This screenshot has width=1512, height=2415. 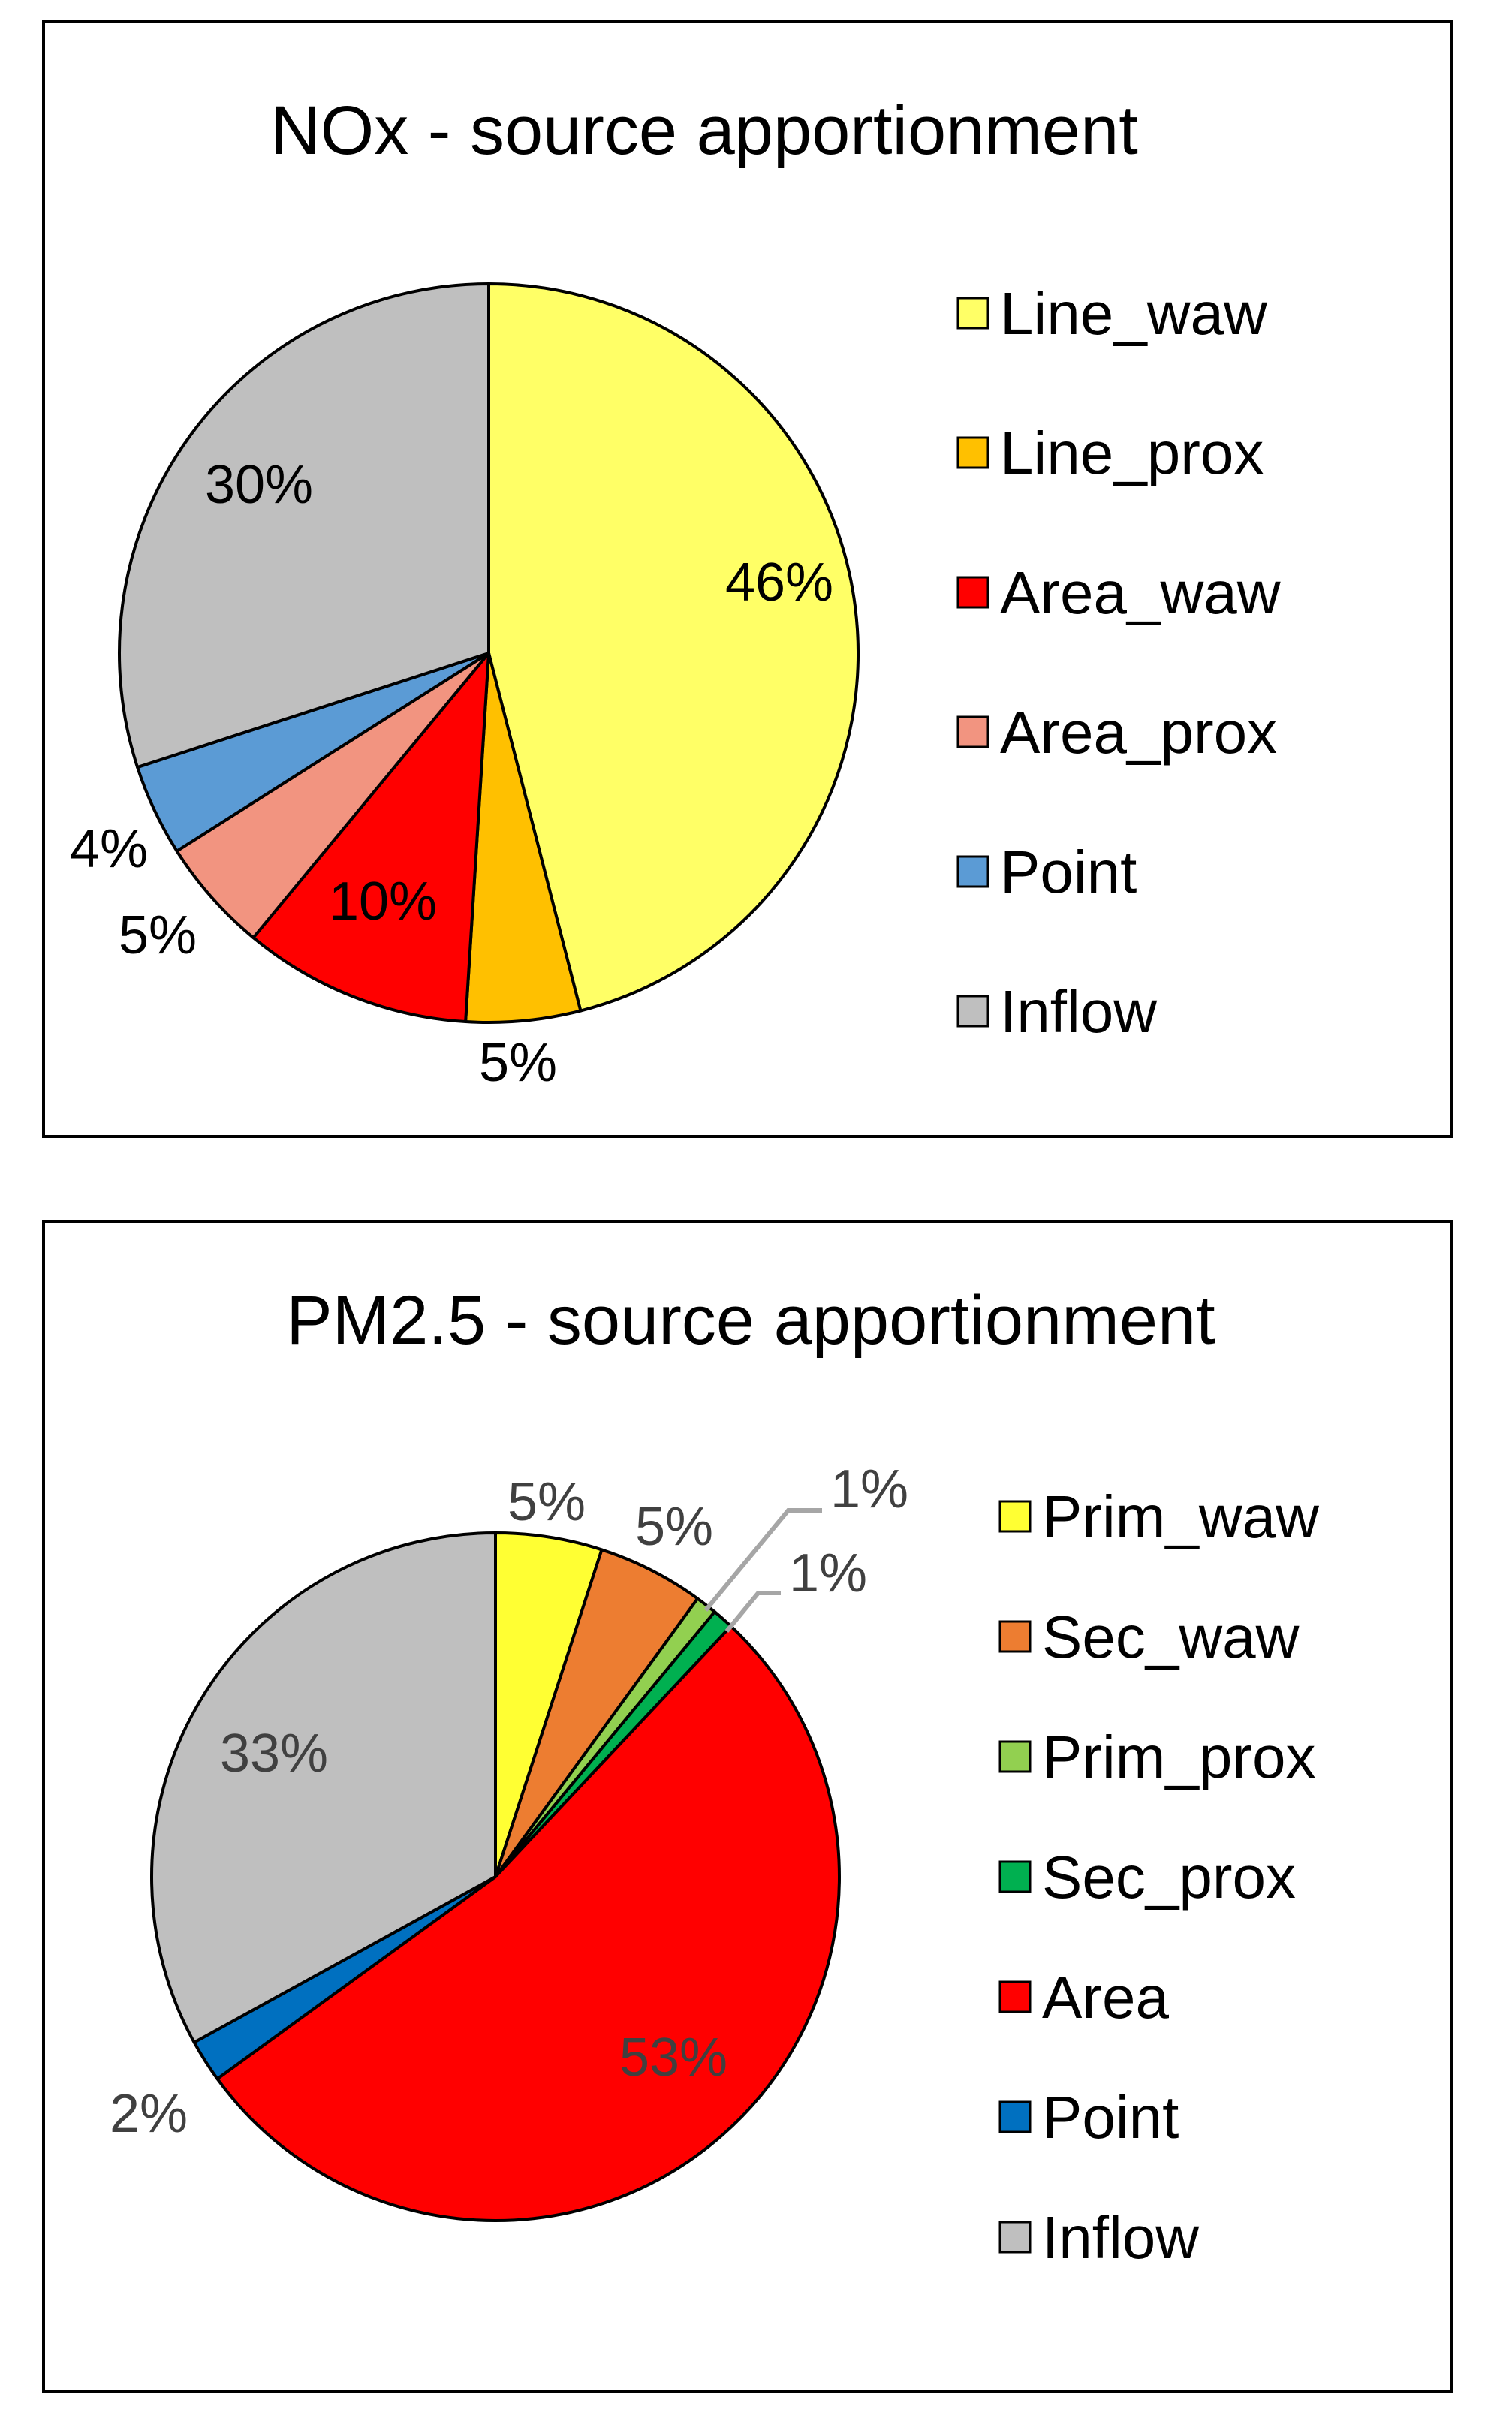 I want to click on pm25-legend-label-point: Point, so click(x=1110, y=2117).